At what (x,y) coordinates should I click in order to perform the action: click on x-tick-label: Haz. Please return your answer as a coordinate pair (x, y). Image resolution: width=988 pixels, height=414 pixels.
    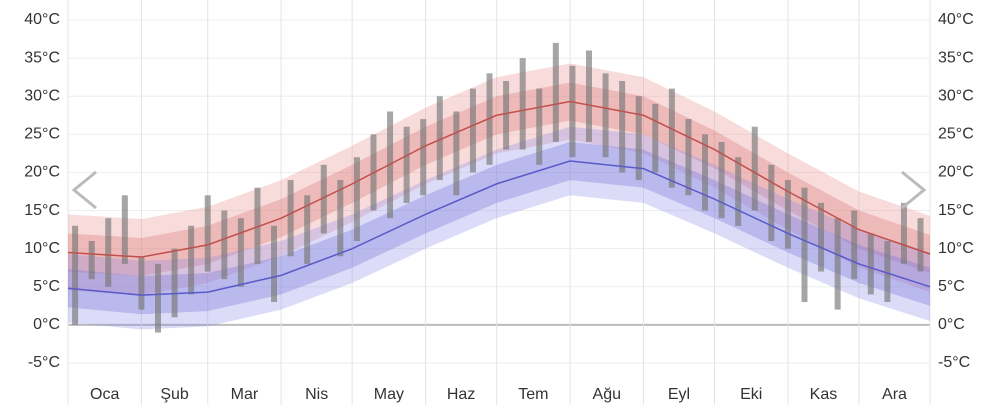
    Looking at the image, I should click on (461, 394).